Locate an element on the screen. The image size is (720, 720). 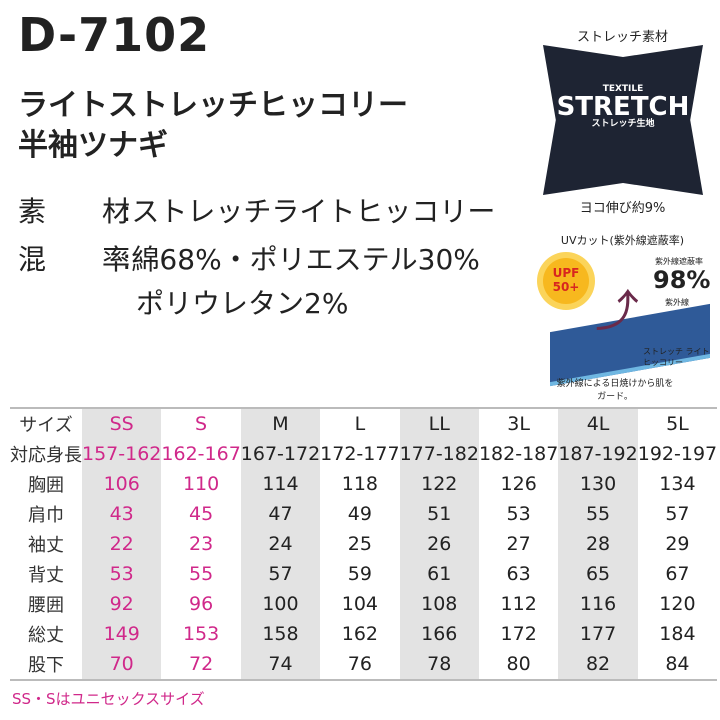
table-cell: SS is located at coordinates (122, 423).